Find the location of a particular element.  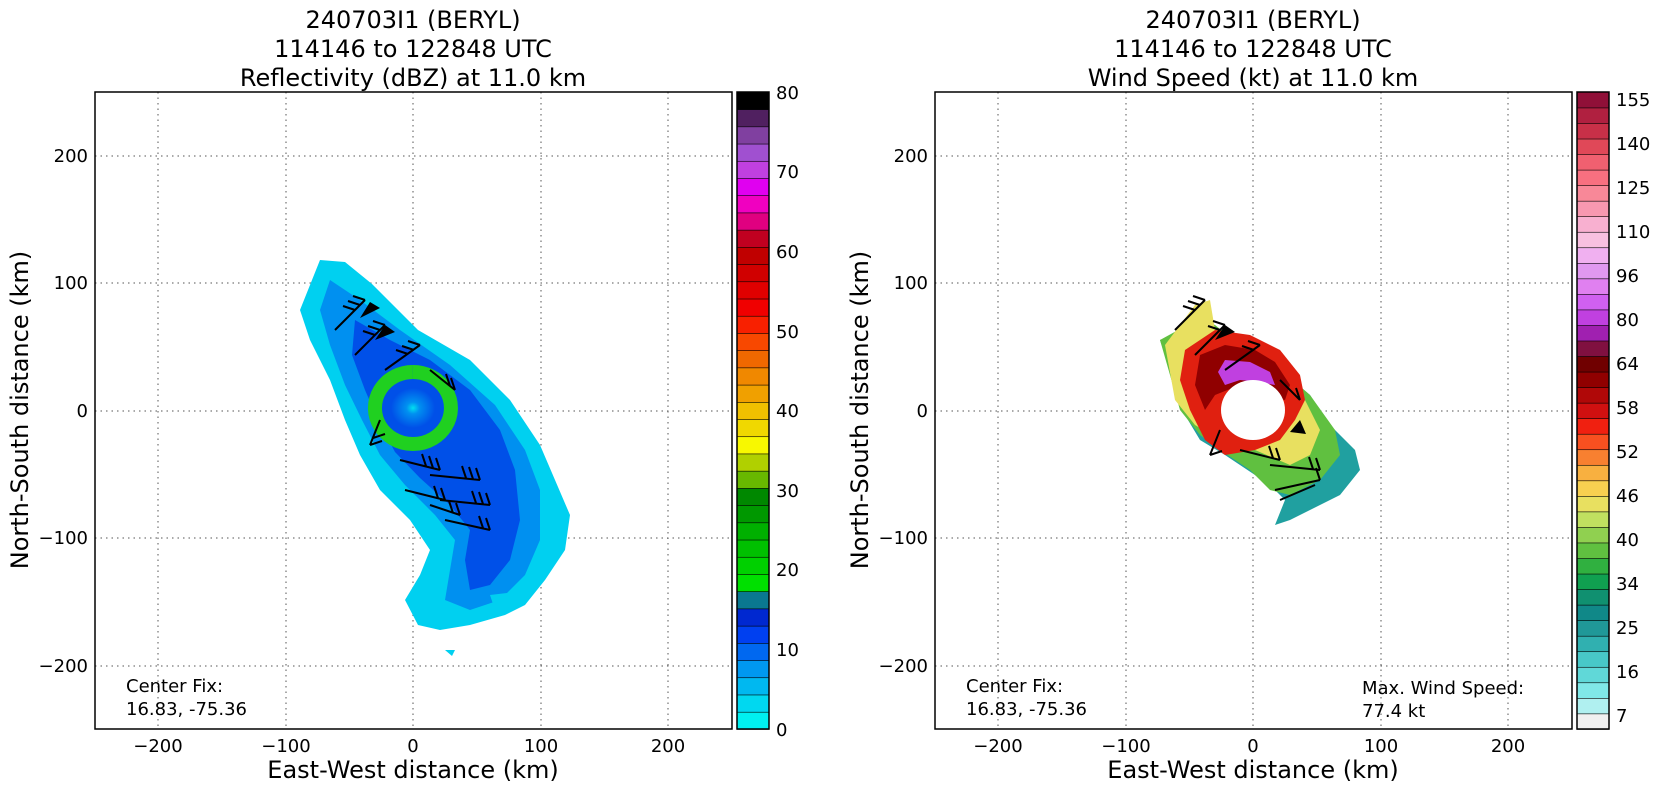

colorbar-tick-label: 40 is located at coordinates (787, 411).